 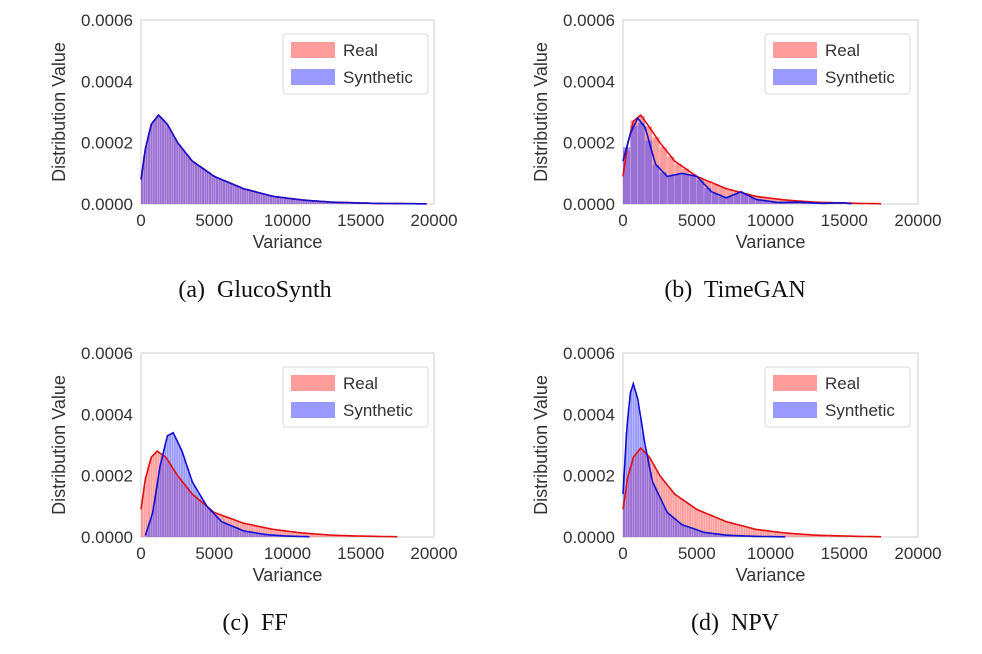 I want to click on y-tick-label: 0.0000, so click(x=107, y=537).